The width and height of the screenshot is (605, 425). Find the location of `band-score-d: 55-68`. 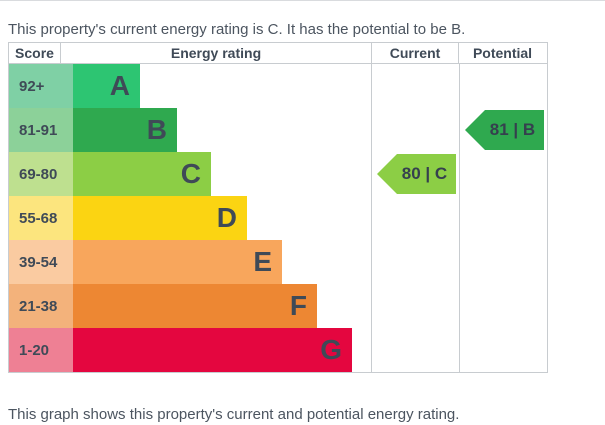

band-score-d: 55-68 is located at coordinates (41, 218).